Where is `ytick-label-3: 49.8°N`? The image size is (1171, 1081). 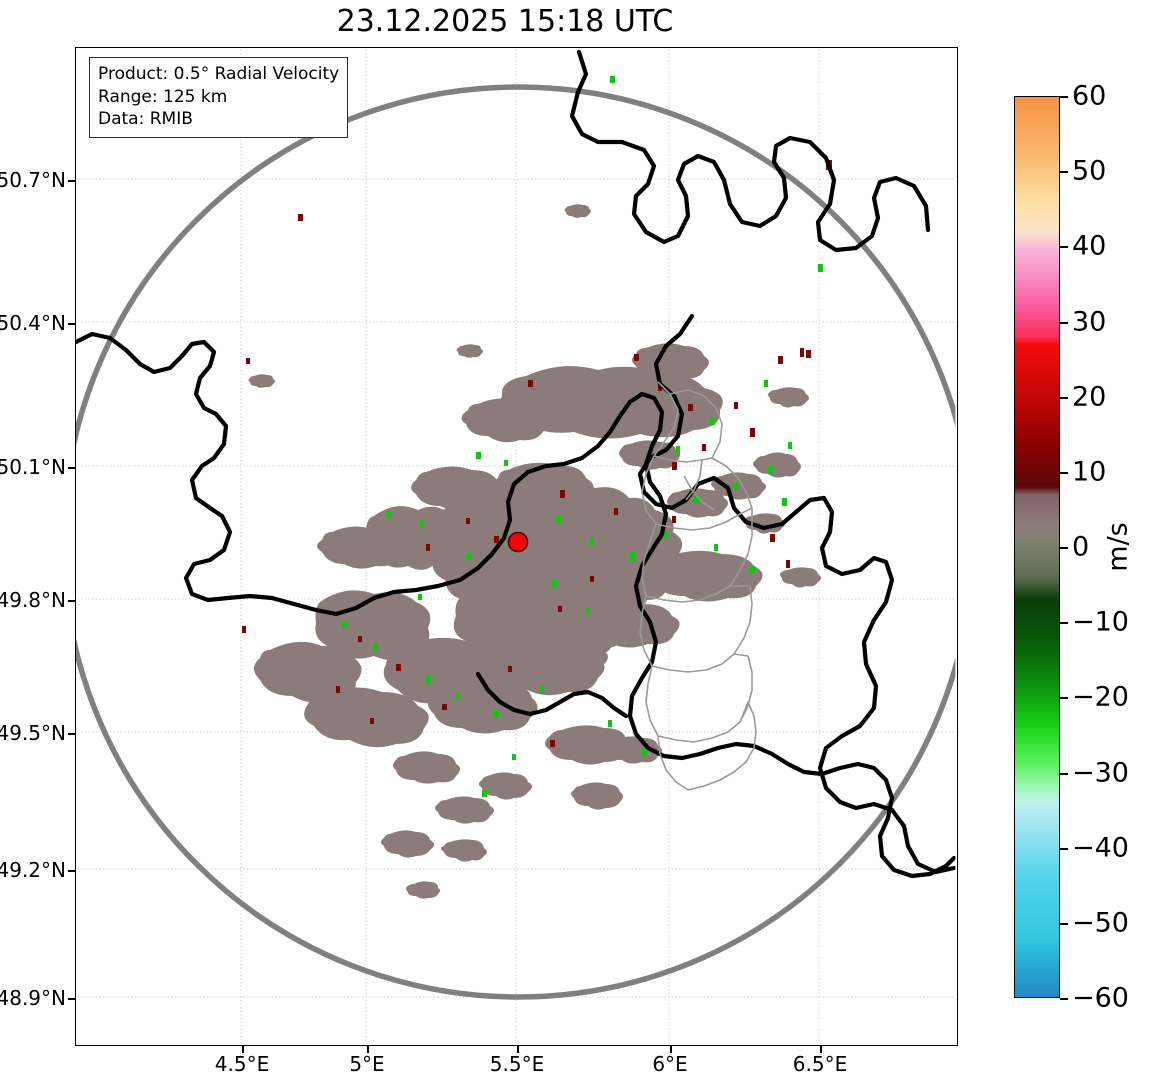
ytick-label-3: 49.8°N is located at coordinates (33, 600).